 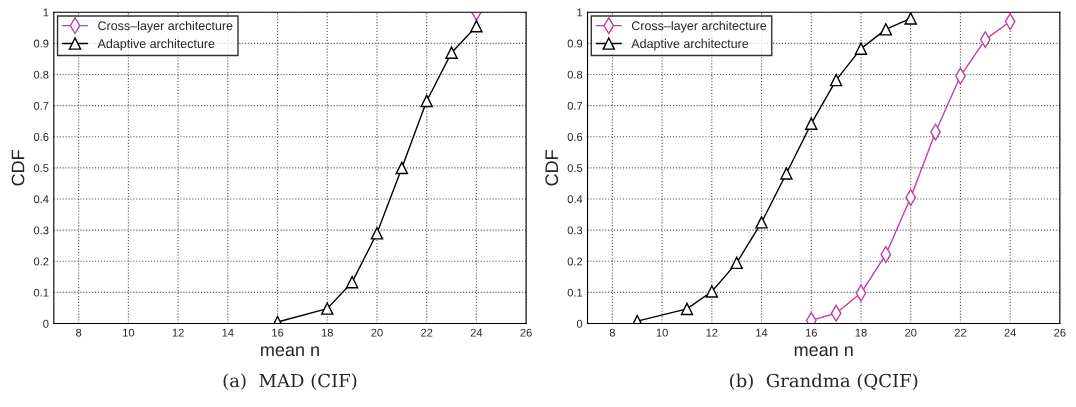 What do you see at coordinates (824, 381) in the screenshot?
I see `text: (b) Grandma (QCIF)` at bounding box center [824, 381].